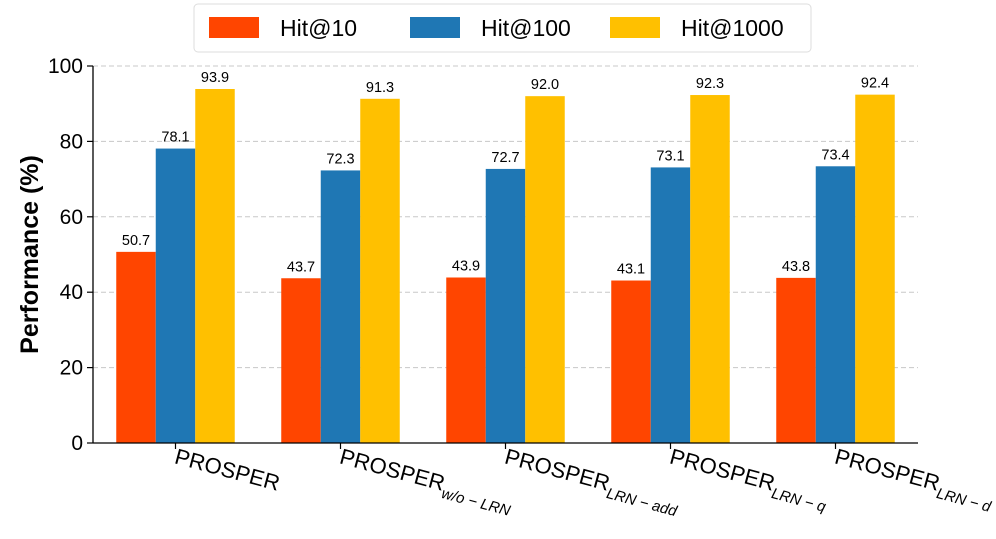  What do you see at coordinates (65, 66) in the screenshot?
I see `ytick-label-100: 100` at bounding box center [65, 66].